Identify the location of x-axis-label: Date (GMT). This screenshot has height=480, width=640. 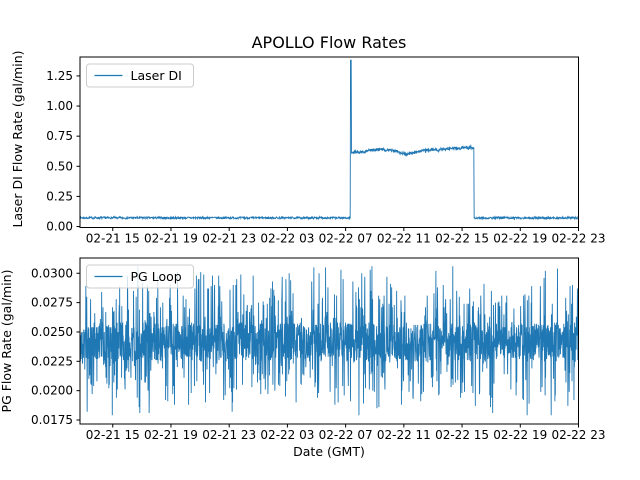
(329, 451).